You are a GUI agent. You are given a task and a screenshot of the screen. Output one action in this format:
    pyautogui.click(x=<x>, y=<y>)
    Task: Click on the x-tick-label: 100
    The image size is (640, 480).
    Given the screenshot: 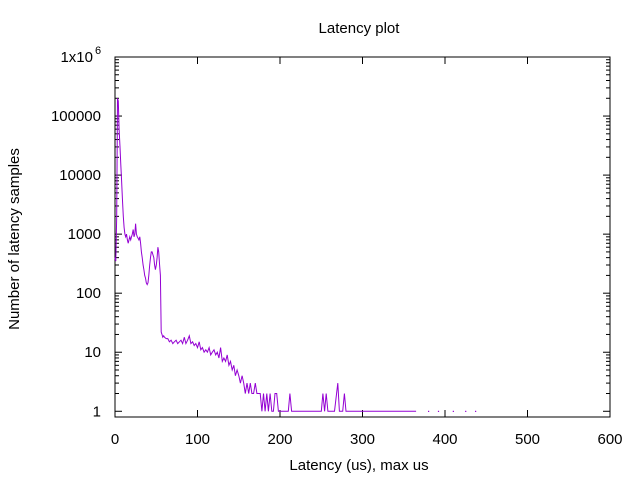 What is the action you would take?
    pyautogui.click(x=197, y=439)
    